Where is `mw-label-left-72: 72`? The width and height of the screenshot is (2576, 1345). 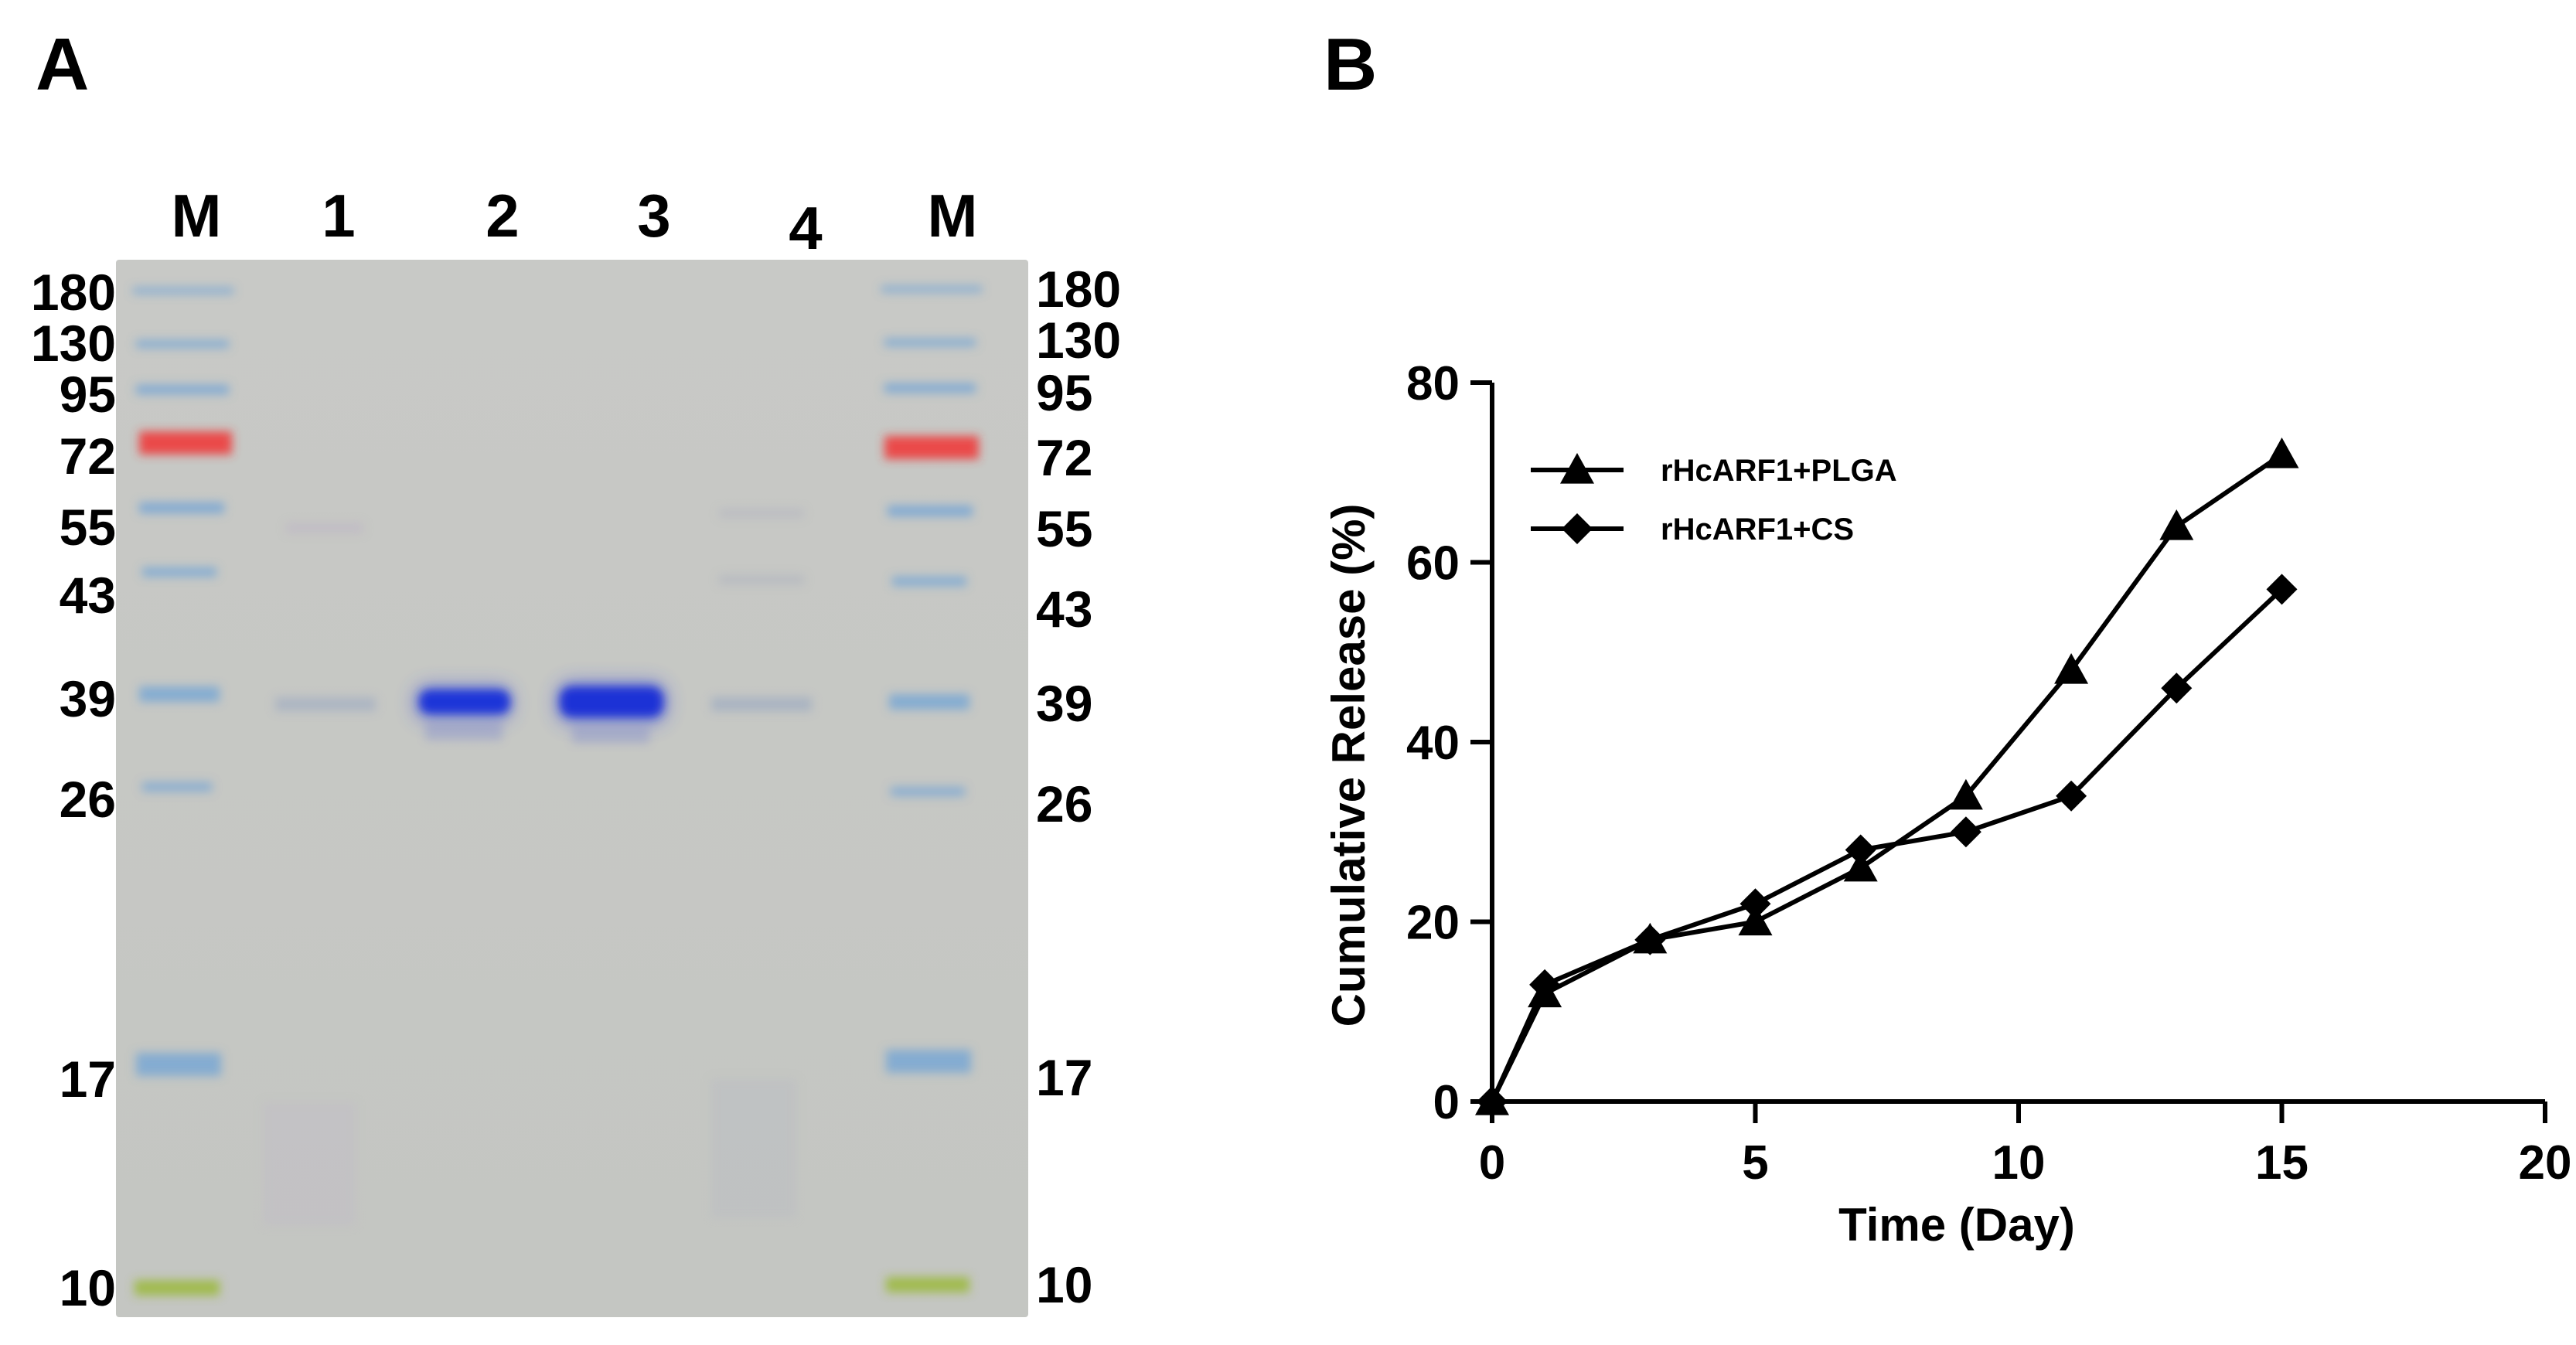
mw-label-left-72: 72 is located at coordinates (87, 456).